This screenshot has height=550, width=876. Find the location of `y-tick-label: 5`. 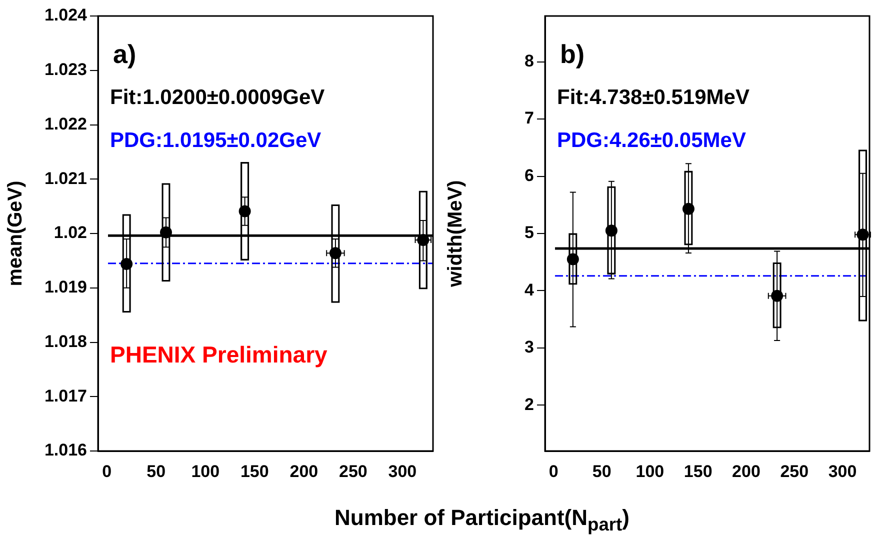

y-tick-label: 5 is located at coordinates (529, 232).